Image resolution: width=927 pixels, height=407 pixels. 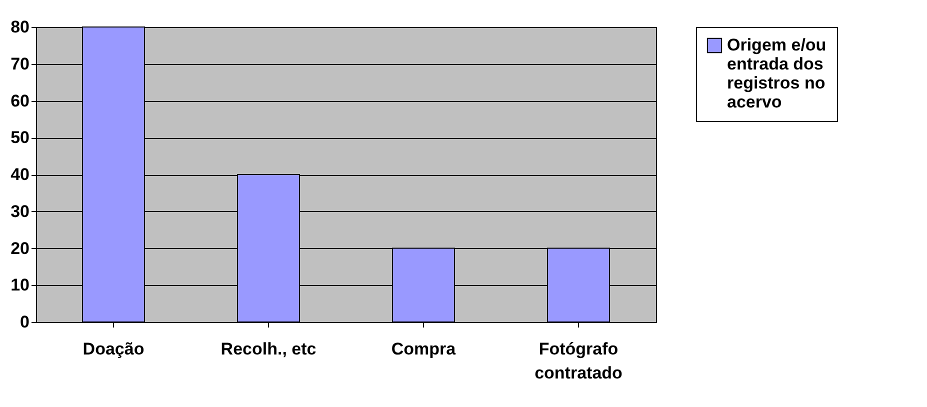 What do you see at coordinates (20, 100) in the screenshot?
I see `y-tick-label: 60` at bounding box center [20, 100].